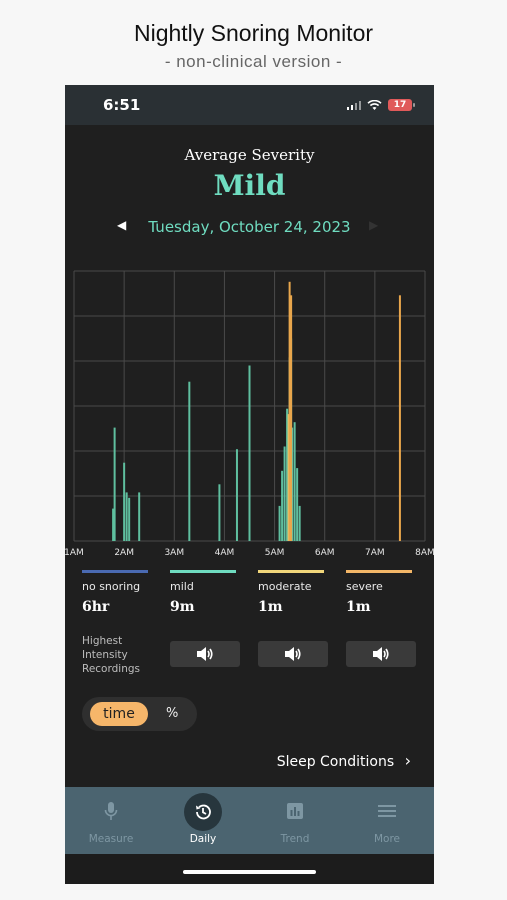  I want to click on home-indicator, so click(249, 872).